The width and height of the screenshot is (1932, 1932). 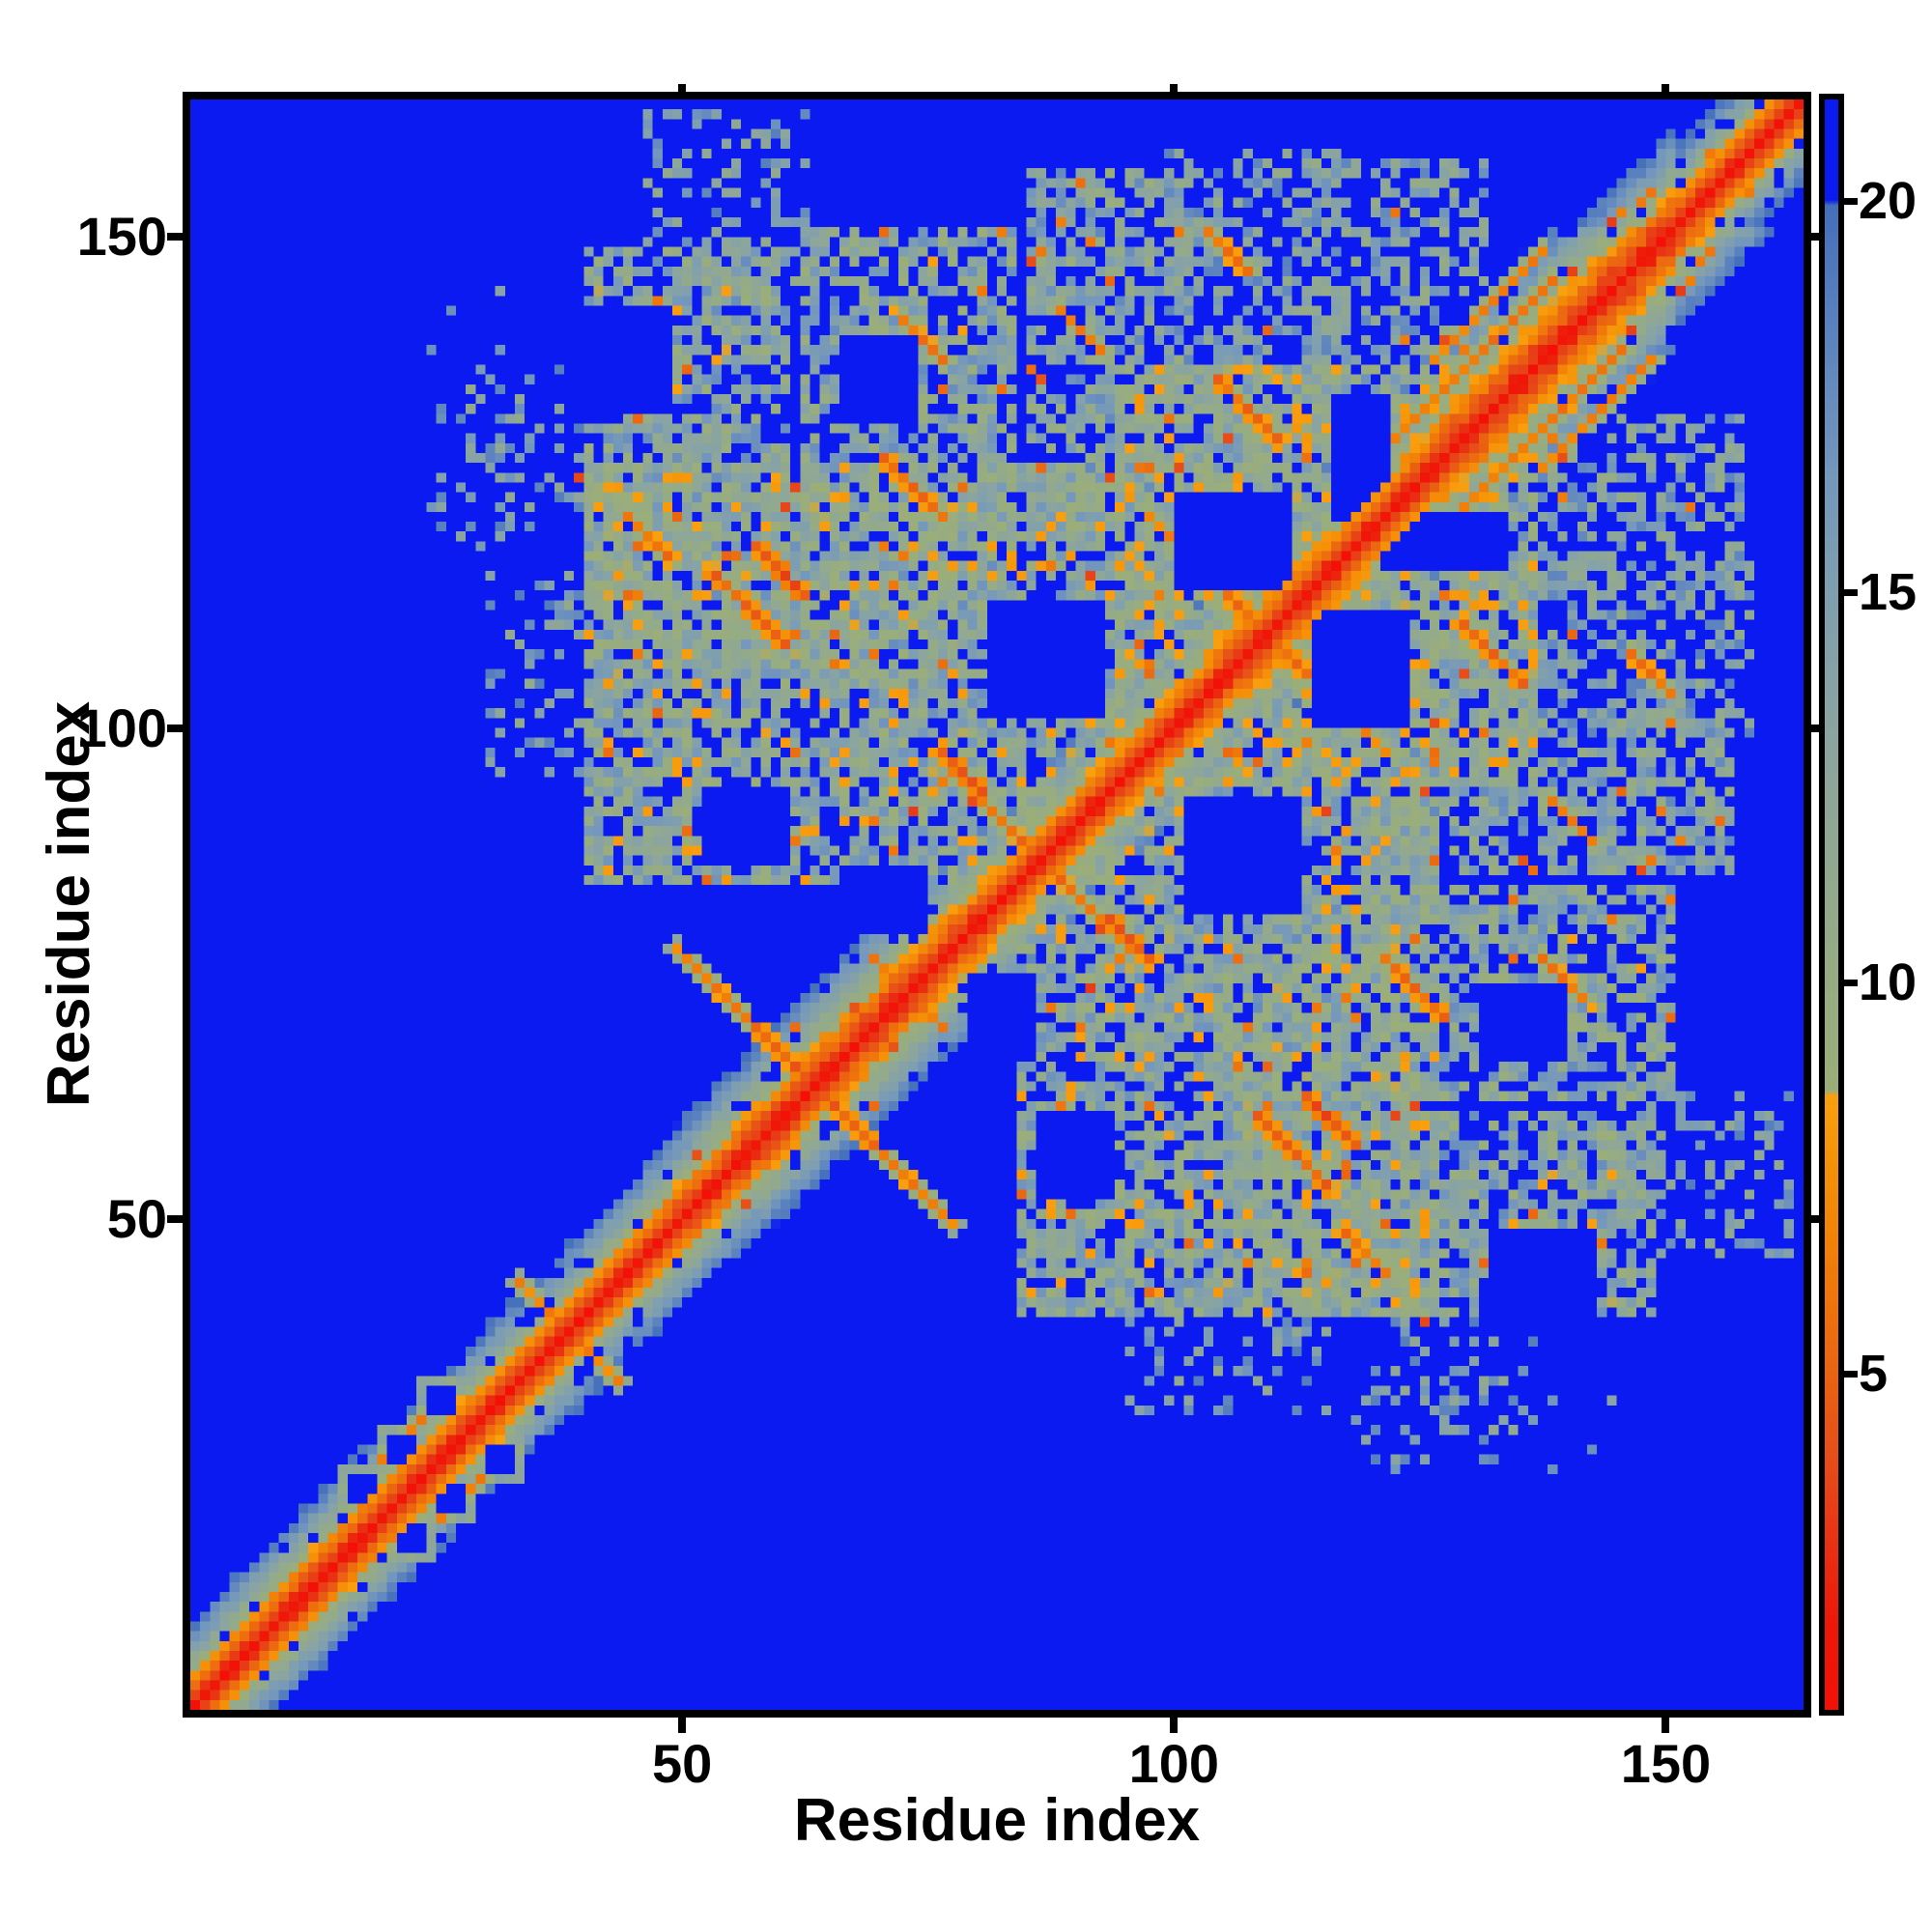 What do you see at coordinates (1888, 982) in the screenshot?
I see `colorbar-tick-label: 10` at bounding box center [1888, 982].